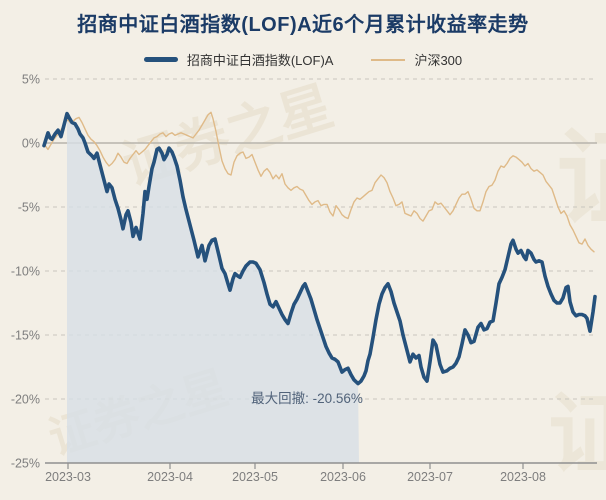  I want to click on x-axis-label: 2023-06, so click(343, 477).